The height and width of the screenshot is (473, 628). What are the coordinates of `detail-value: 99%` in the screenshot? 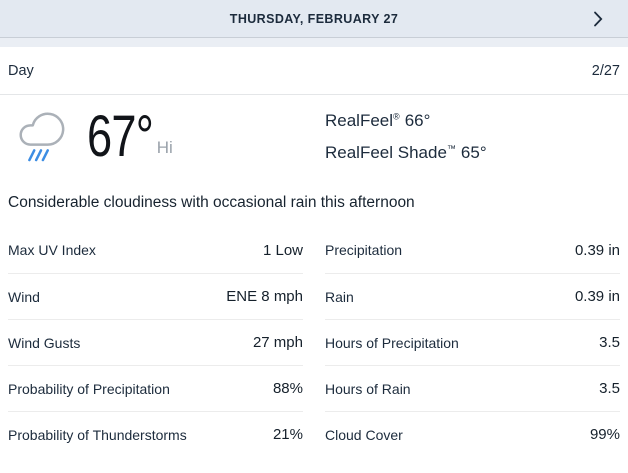 It's located at (604, 434).